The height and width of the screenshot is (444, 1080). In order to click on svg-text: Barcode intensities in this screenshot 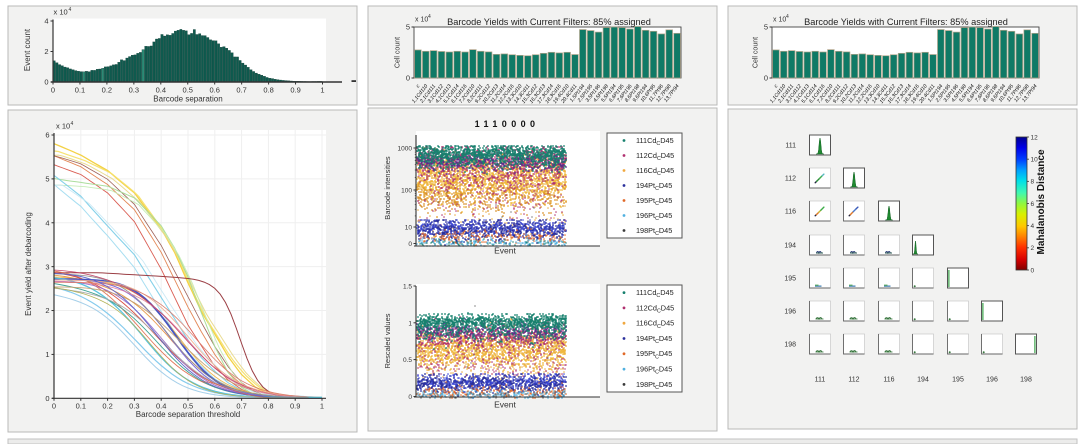, I will do `click(387, 188)`.